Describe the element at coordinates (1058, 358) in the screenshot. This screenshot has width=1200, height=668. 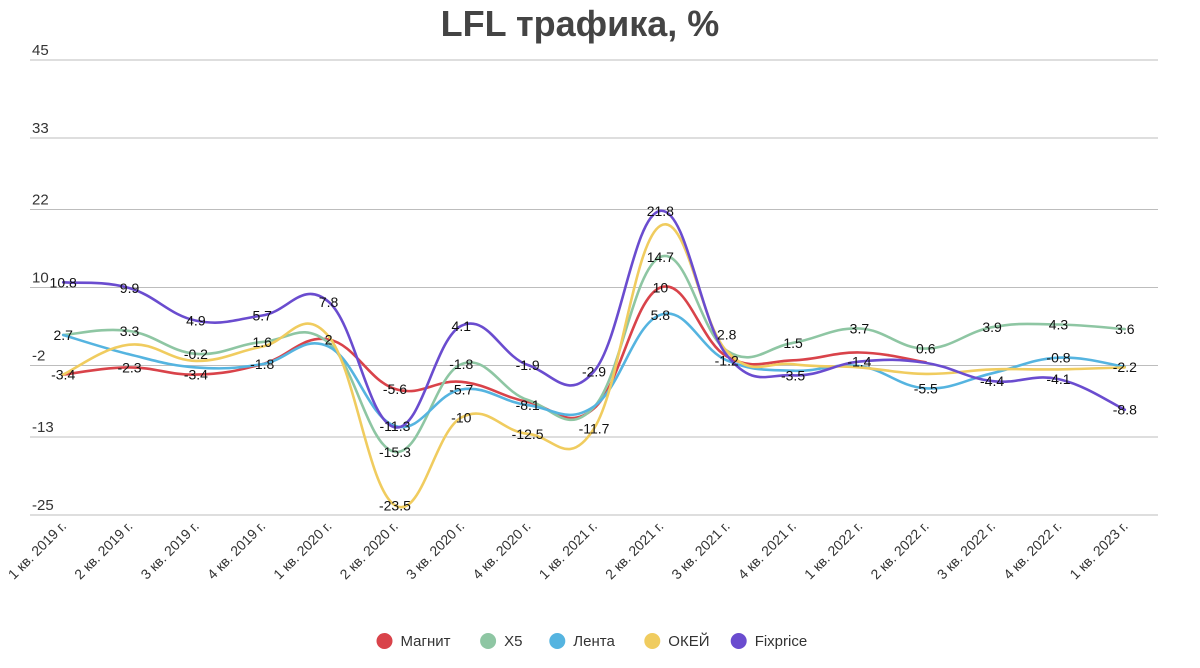
I see `data-label: -0.8` at that location.